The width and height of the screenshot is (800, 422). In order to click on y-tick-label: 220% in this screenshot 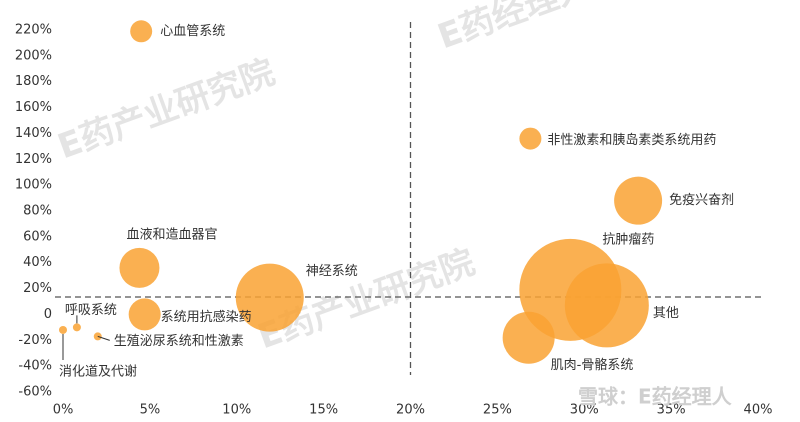, I will do `click(33, 30)`.